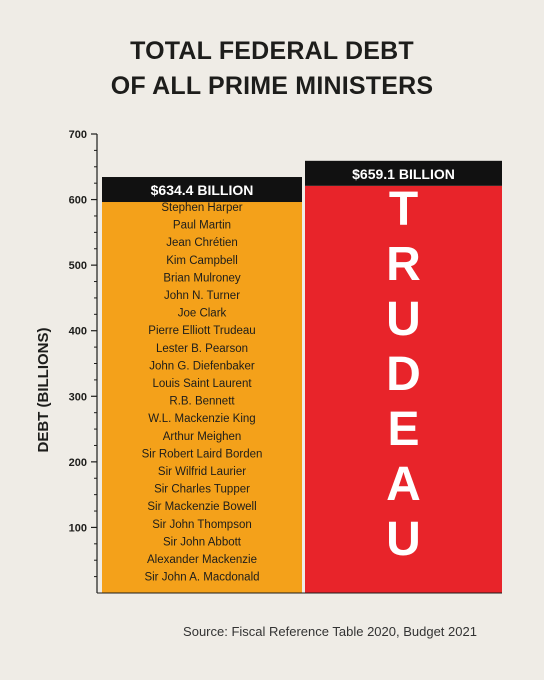 Image resolution: width=544 pixels, height=680 pixels. I want to click on y-tick-label: 400, so click(78, 332).